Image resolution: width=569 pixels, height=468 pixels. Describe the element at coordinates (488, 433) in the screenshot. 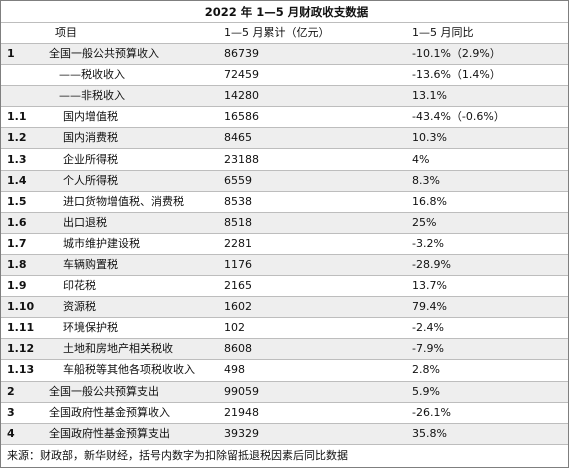

I see `row-yoy: 35.8%` at that location.